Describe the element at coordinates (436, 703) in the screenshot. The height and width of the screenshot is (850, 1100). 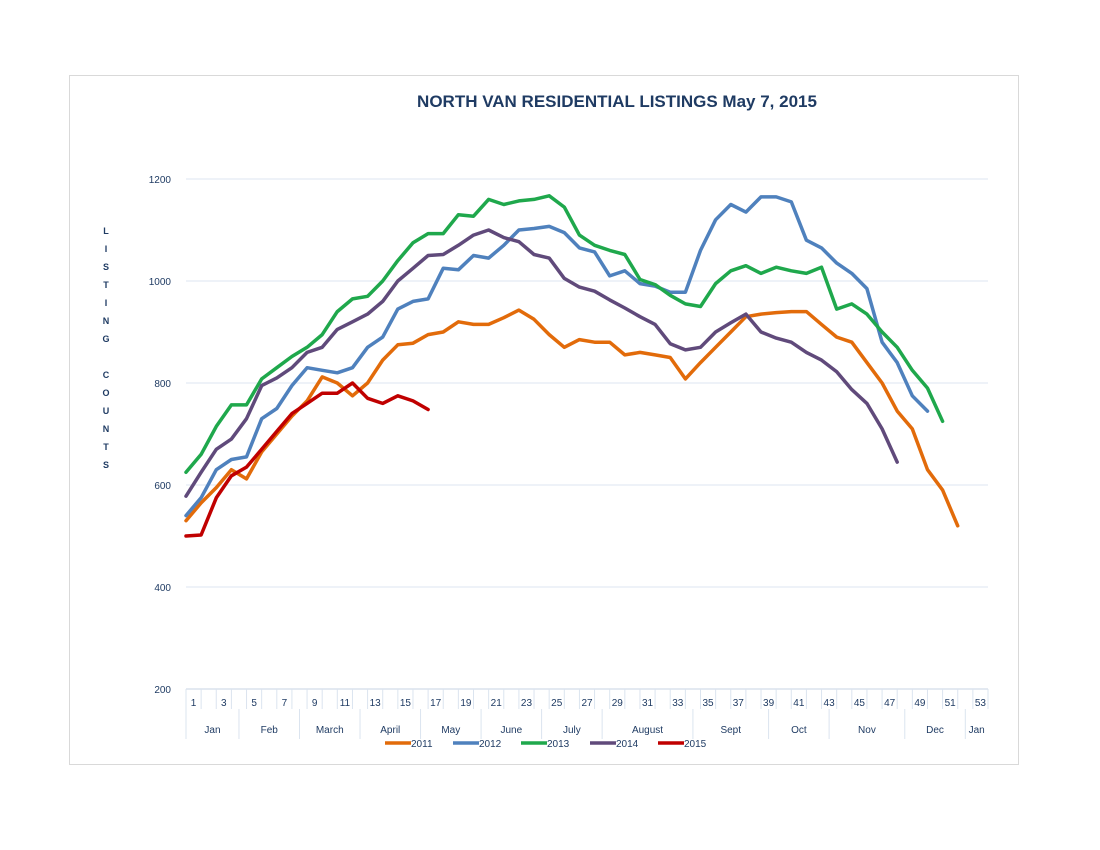
I see `x-tick-label: 17` at that location.